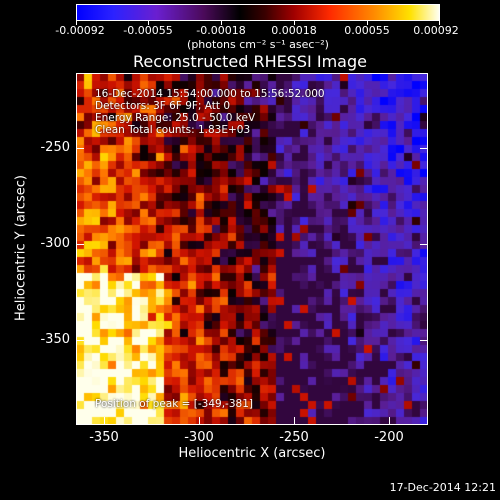  Describe the element at coordinates (175, 118) in the screenshot. I see `info-energy-range: Energy Range: 25.0 - 50.0 keV` at that location.